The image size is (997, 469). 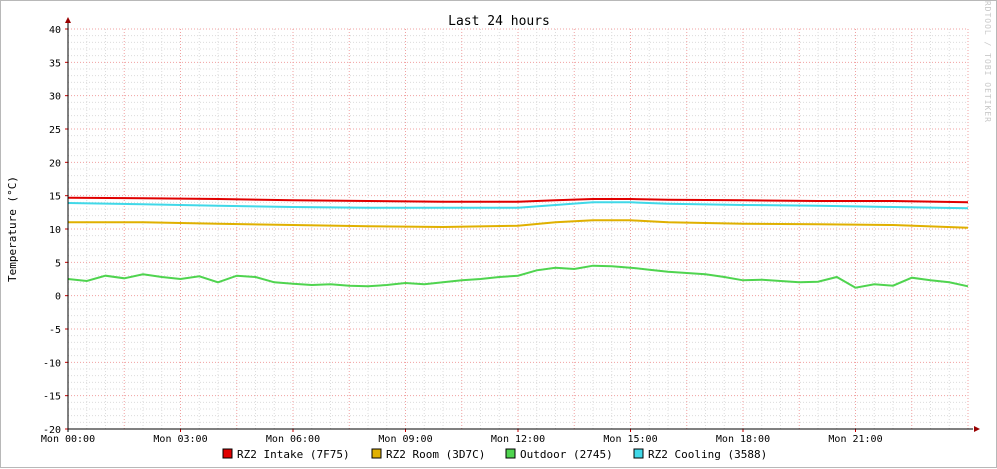 What do you see at coordinates (68, 439) in the screenshot?
I see `x-tick-label: Mon 00:00` at bounding box center [68, 439].